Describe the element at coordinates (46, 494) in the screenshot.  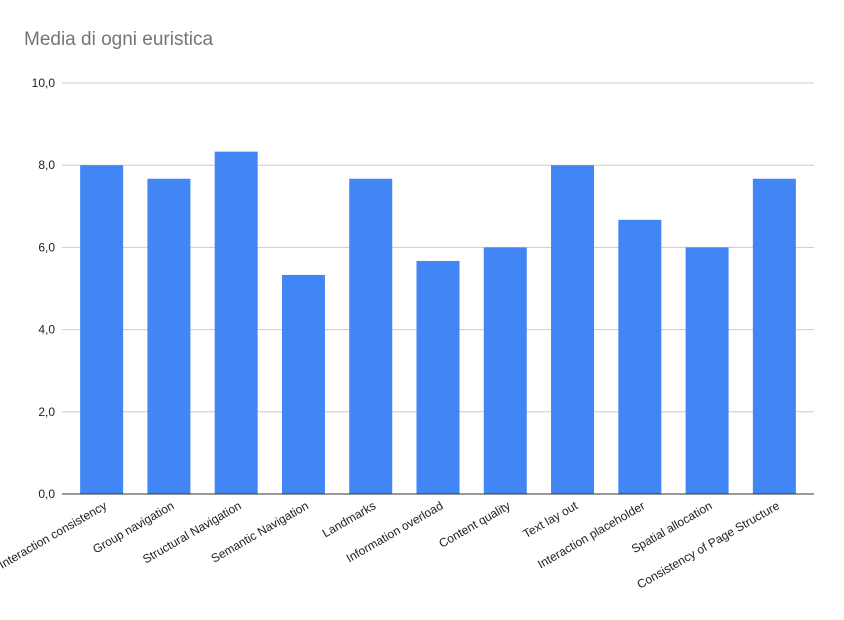
I see `y-tick-label: 0,0` at that location.